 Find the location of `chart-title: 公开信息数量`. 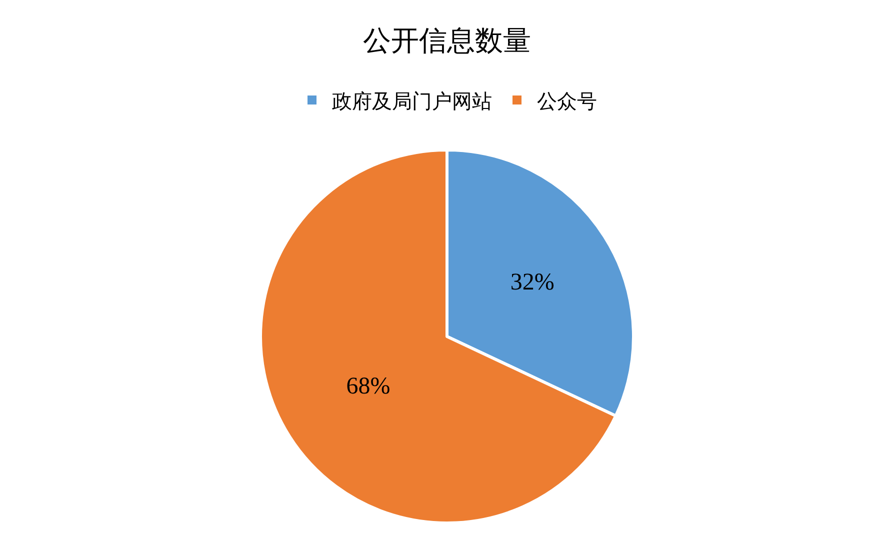

chart-title: 公开信息数量 is located at coordinates (447, 40).